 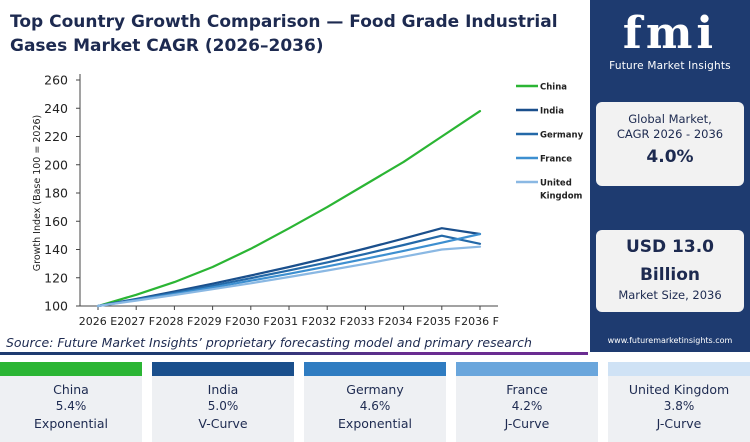 I want to click on x-tick-label: 2035 F, so click(x=442, y=321).